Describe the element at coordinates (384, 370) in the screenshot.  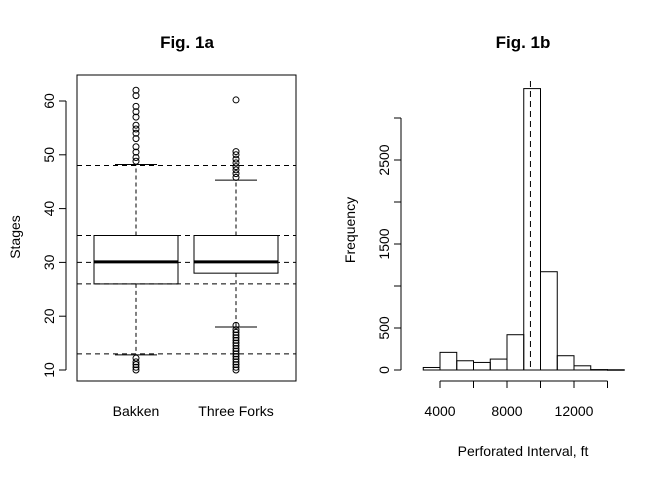
I see `fig-1b-y-tick-label: 0` at that location.